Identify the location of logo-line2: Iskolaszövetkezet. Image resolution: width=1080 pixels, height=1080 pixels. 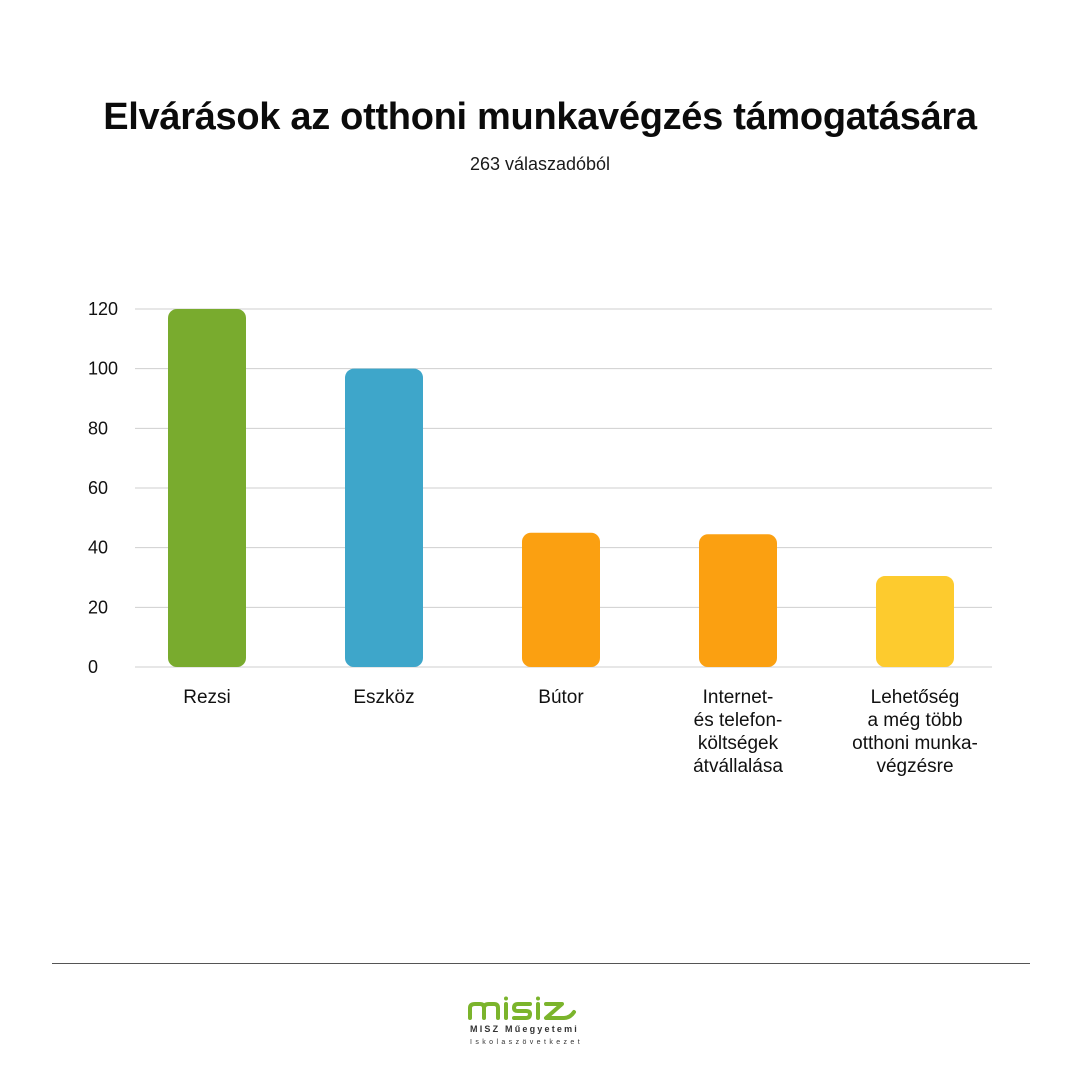
(526, 1042).